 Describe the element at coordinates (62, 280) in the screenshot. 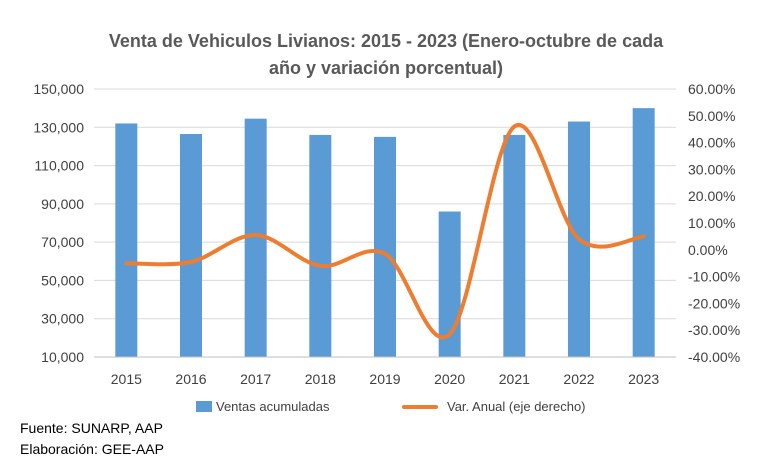

I see `left-tick-label: 50,000` at that location.